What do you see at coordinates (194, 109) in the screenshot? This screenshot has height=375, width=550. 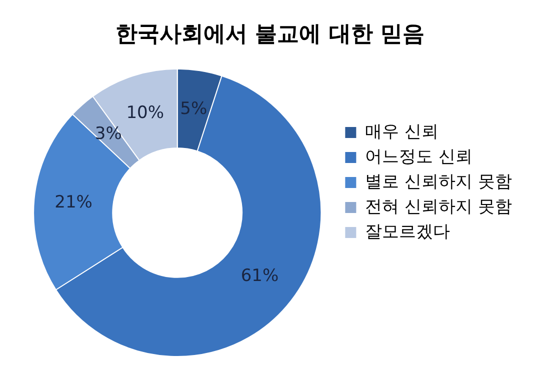 I see `data-label: 5%` at bounding box center [194, 109].